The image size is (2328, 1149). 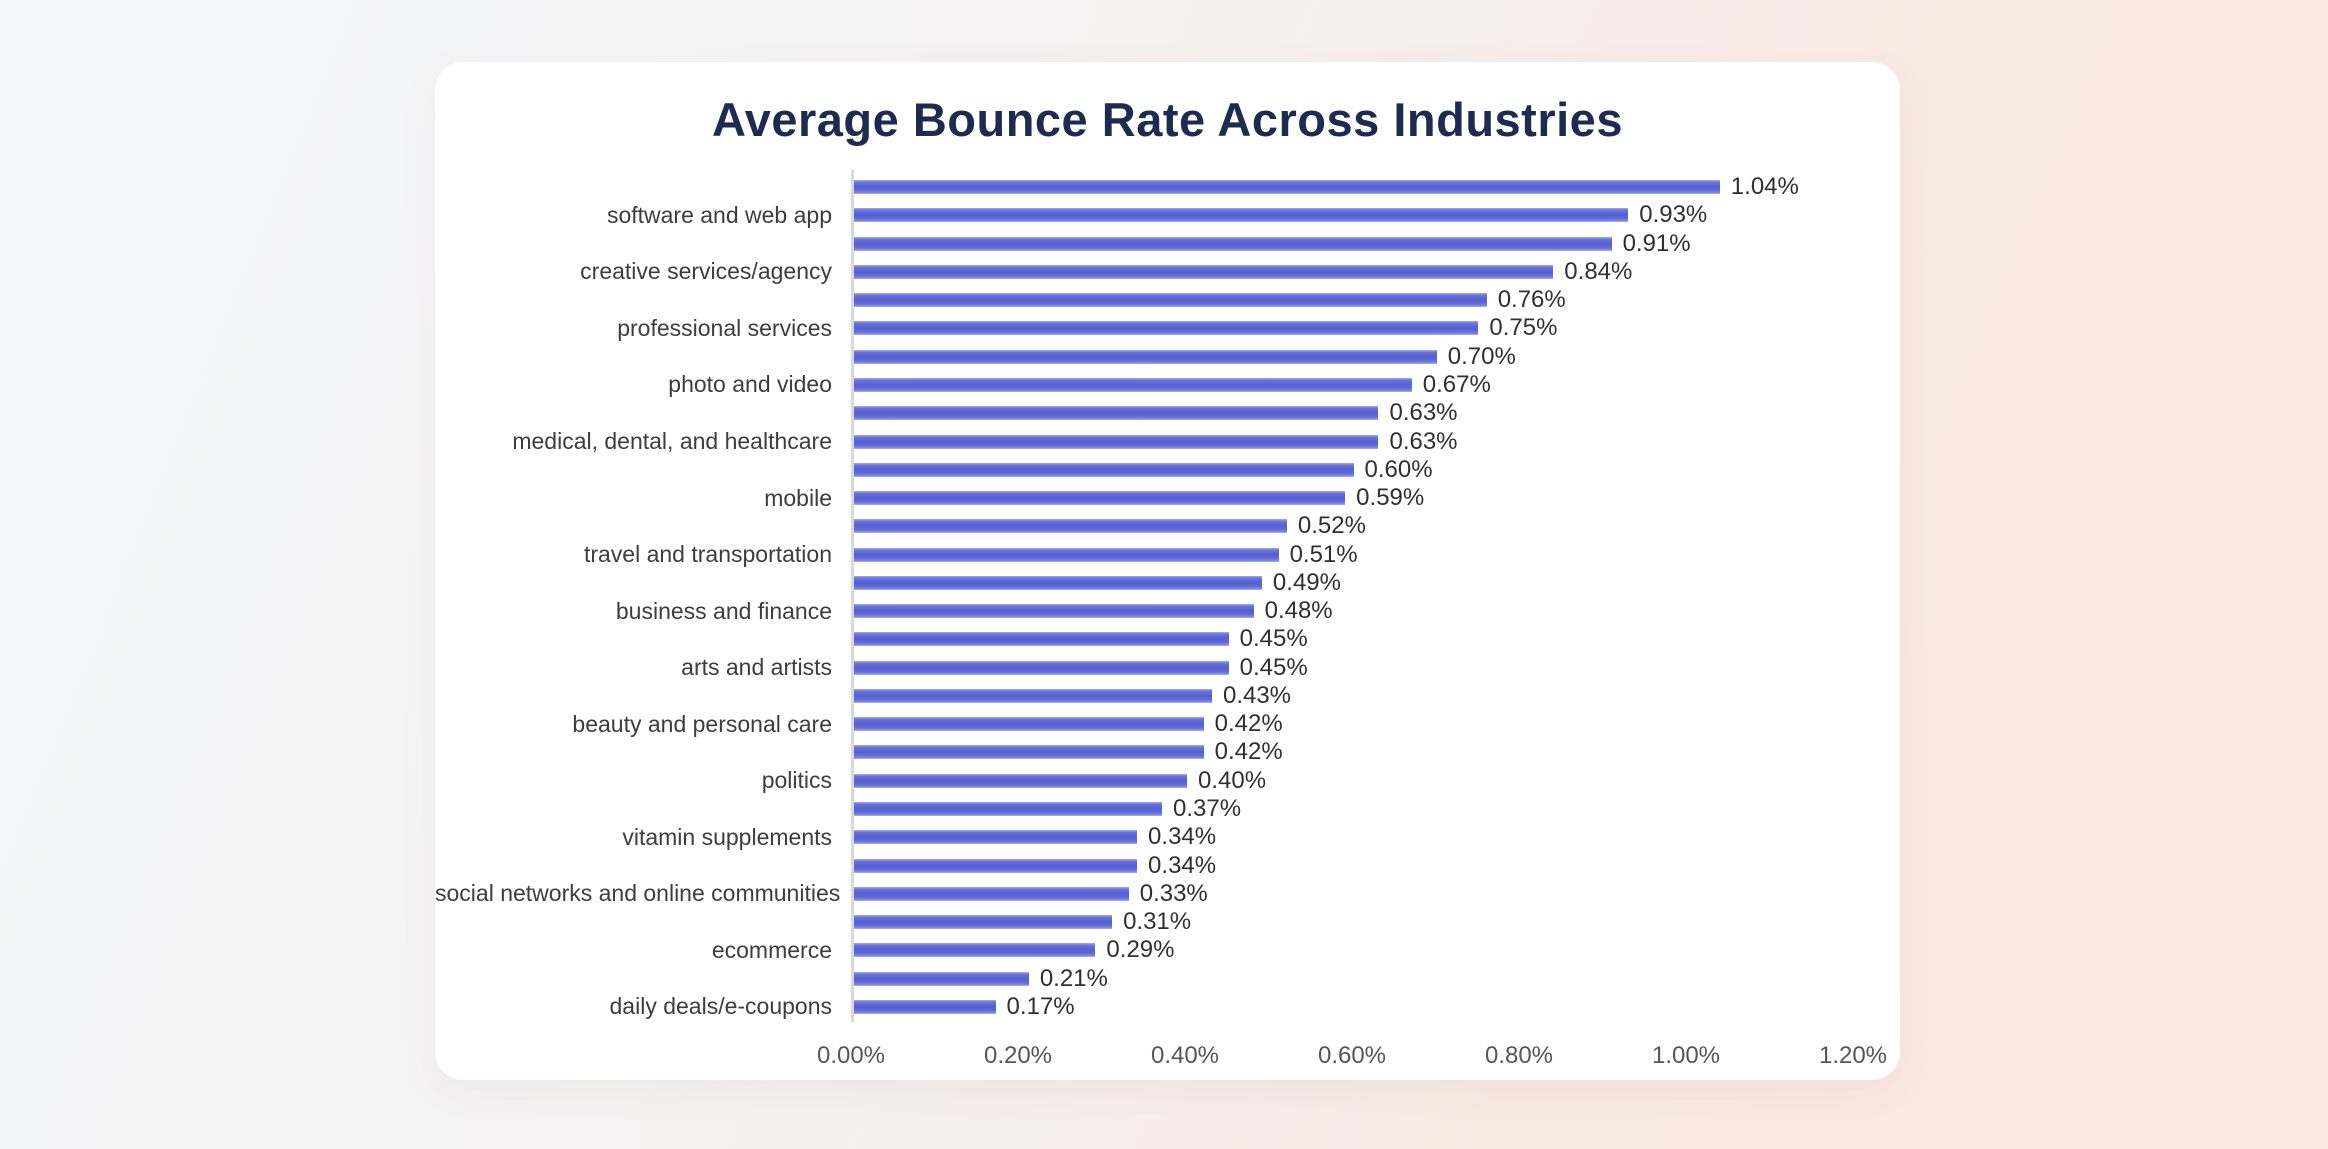 I want to click on bar-cell: 0.48%, so click(x=1352, y=611).